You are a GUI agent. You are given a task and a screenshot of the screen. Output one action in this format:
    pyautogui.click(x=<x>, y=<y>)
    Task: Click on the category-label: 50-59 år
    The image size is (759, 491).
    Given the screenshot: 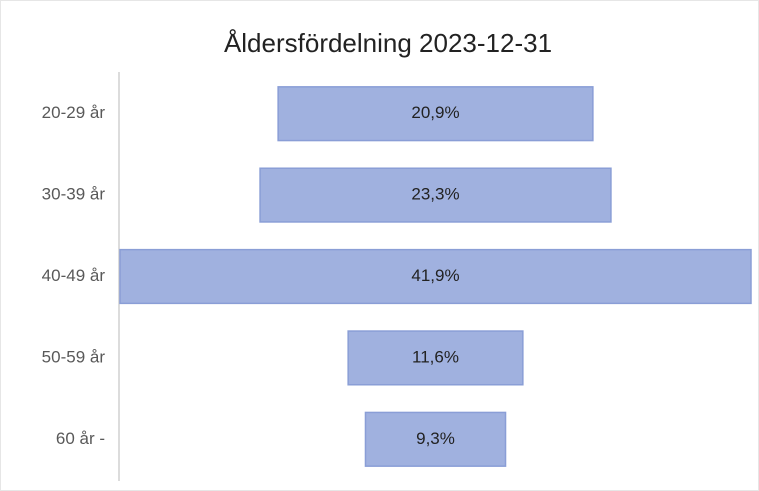 What is the action you would take?
    pyautogui.click(x=74, y=356)
    